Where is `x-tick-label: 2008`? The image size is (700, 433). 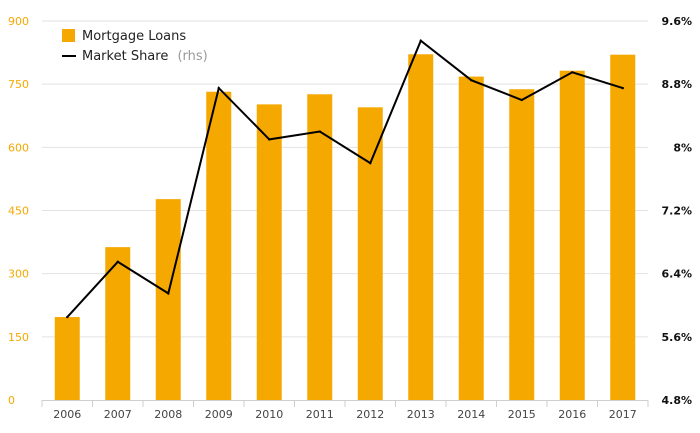 x-tick-label: 2008 is located at coordinates (168, 414).